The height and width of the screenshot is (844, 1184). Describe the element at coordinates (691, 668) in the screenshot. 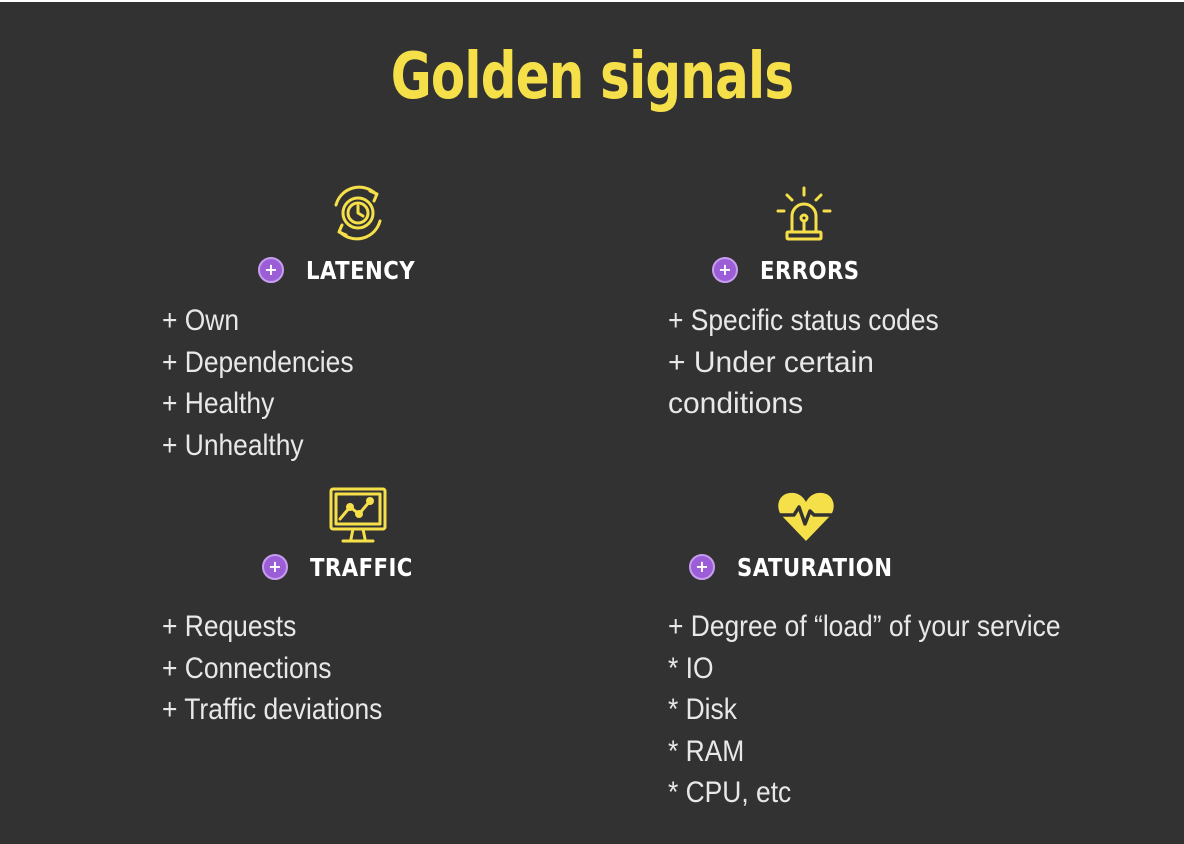

I see `list-item: * IO` at that location.